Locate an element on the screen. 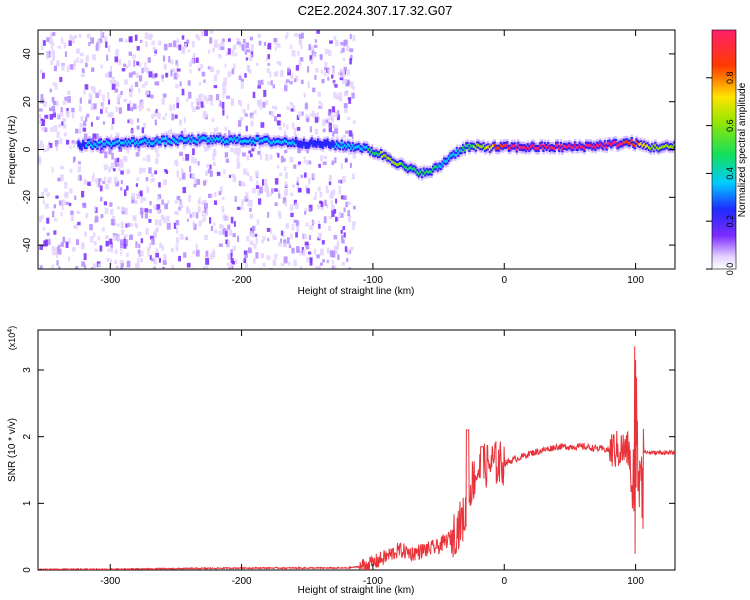  x-tick-label: -300 is located at coordinates (110, 581).